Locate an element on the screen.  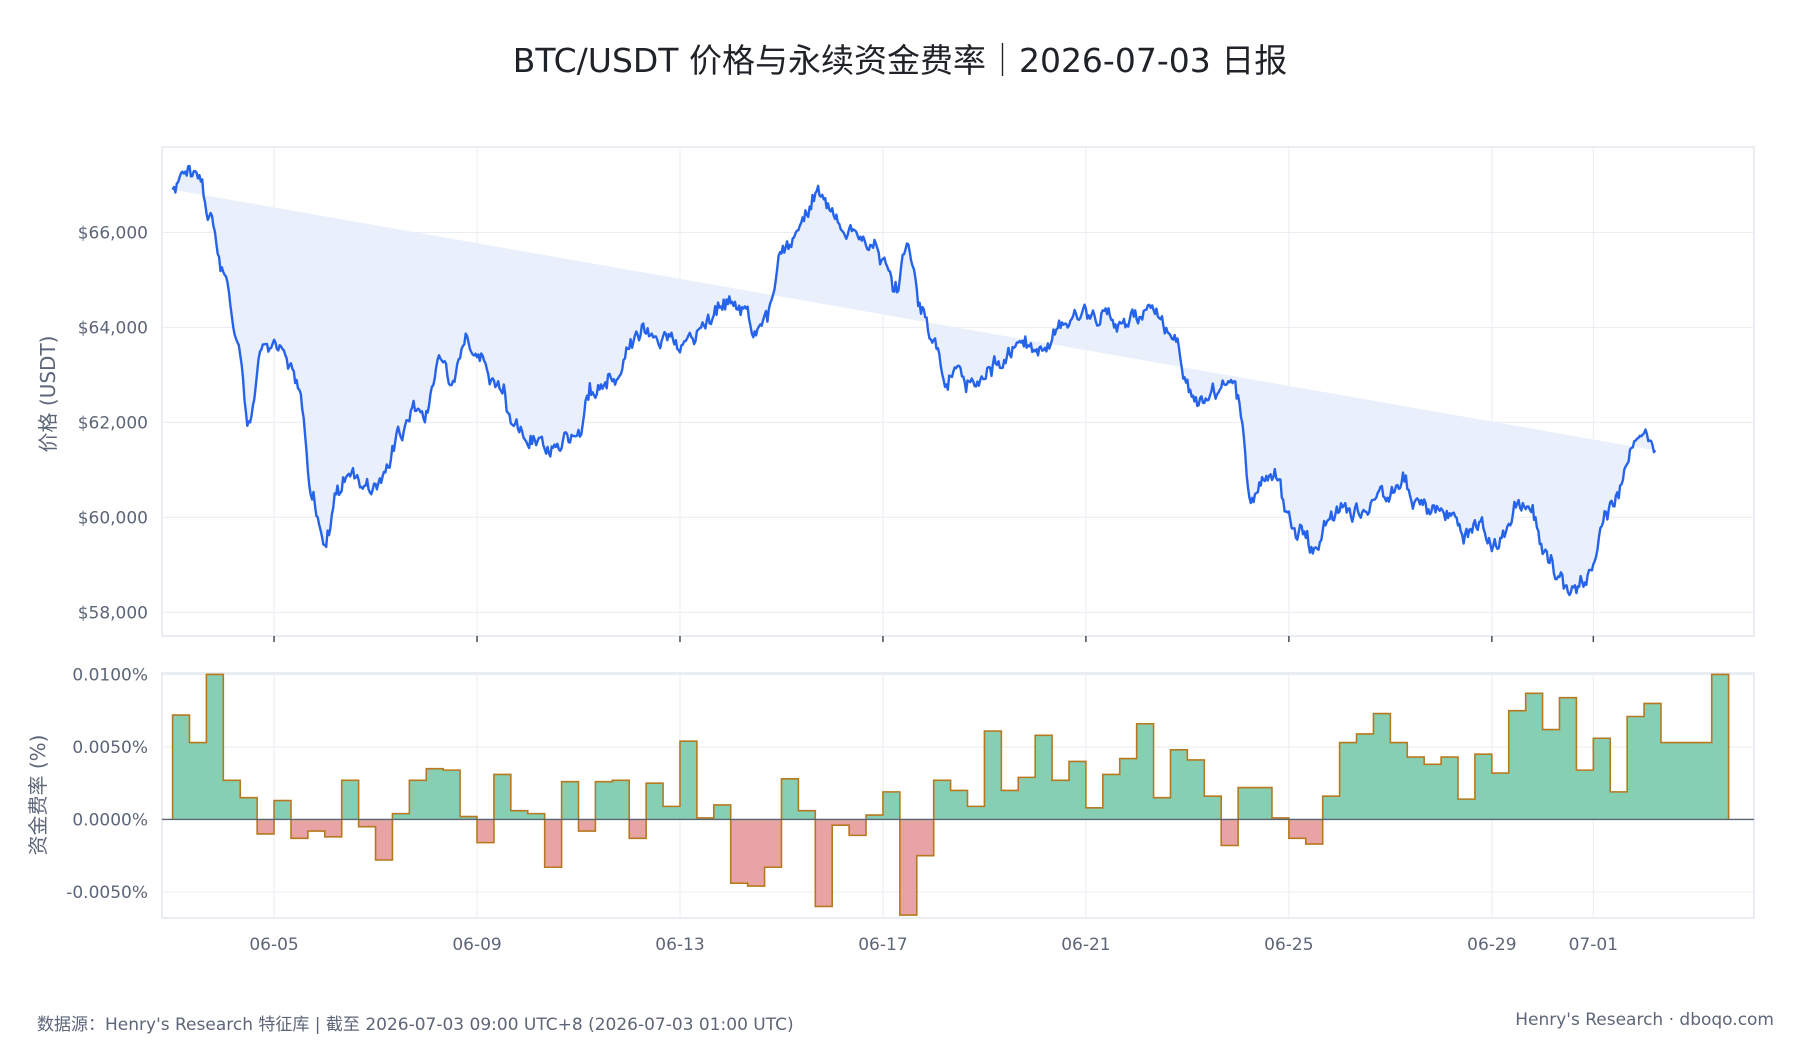
x-tick-label: 06-17 is located at coordinates (882, 945).